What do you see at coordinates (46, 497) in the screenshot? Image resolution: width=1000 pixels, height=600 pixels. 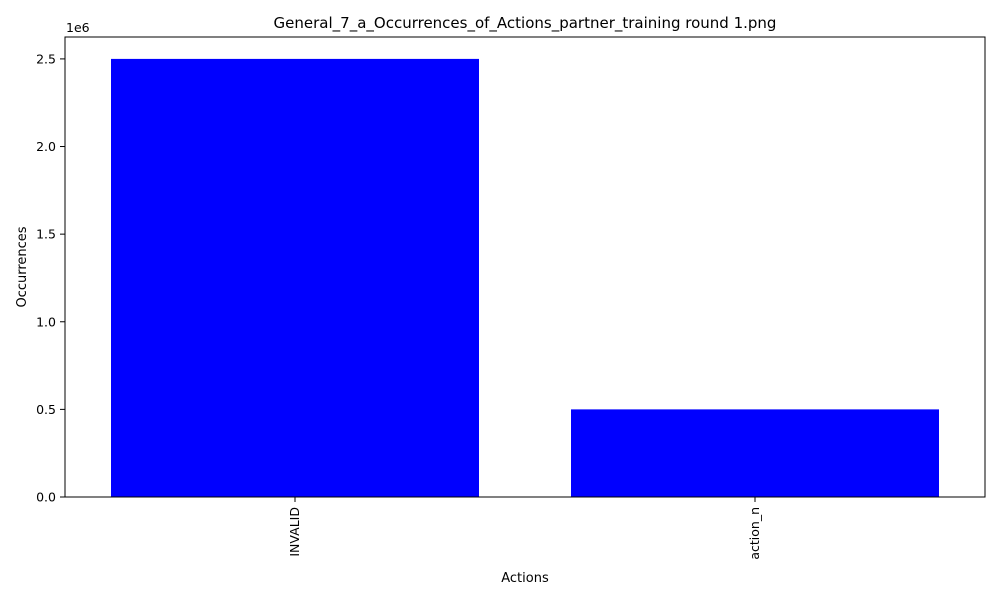 I see `y-tick-label: 0.0` at bounding box center [46, 497].